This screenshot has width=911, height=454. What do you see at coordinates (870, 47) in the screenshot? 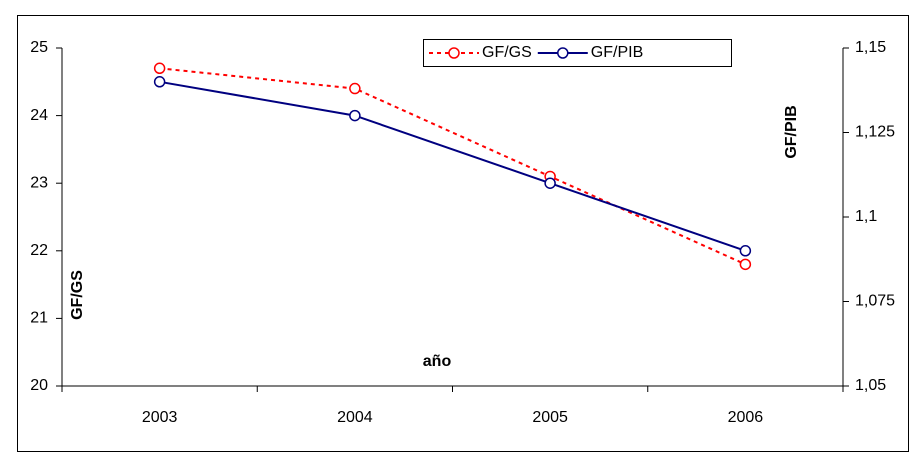
I see `y2-tick-label: 1,15` at bounding box center [870, 47].